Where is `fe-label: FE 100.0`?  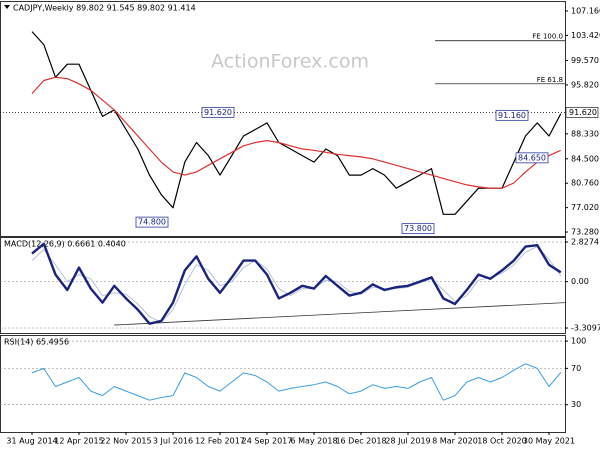 fe-label: FE 100.0 is located at coordinates (547, 37).